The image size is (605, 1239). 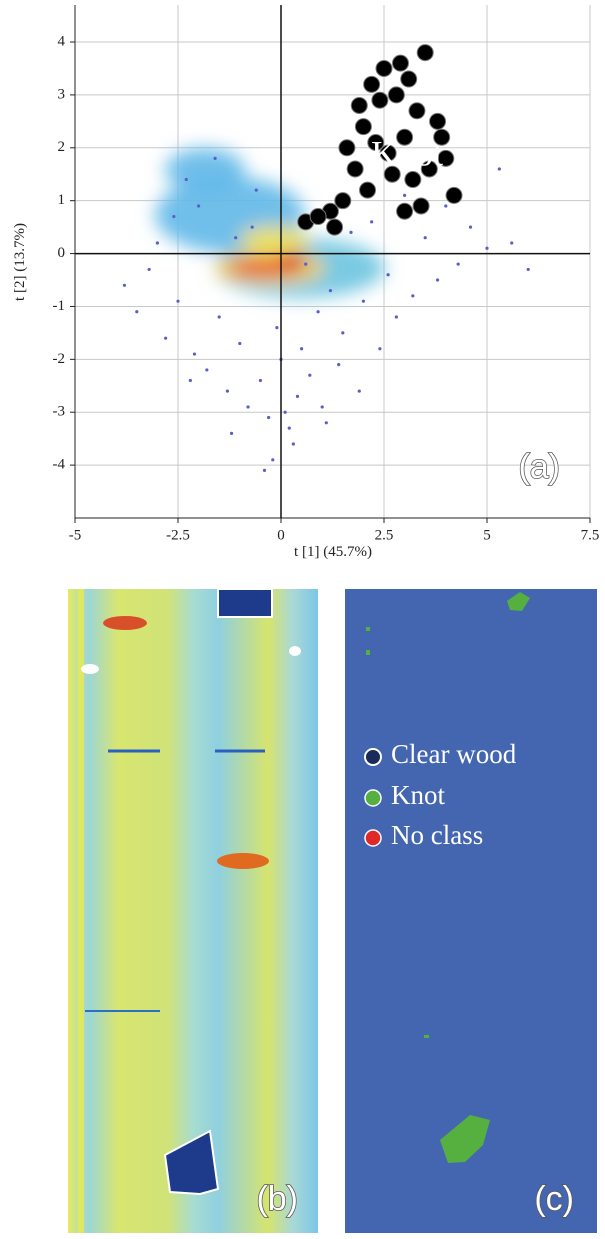 I want to click on y-tick-label: -1, so click(x=59, y=306).